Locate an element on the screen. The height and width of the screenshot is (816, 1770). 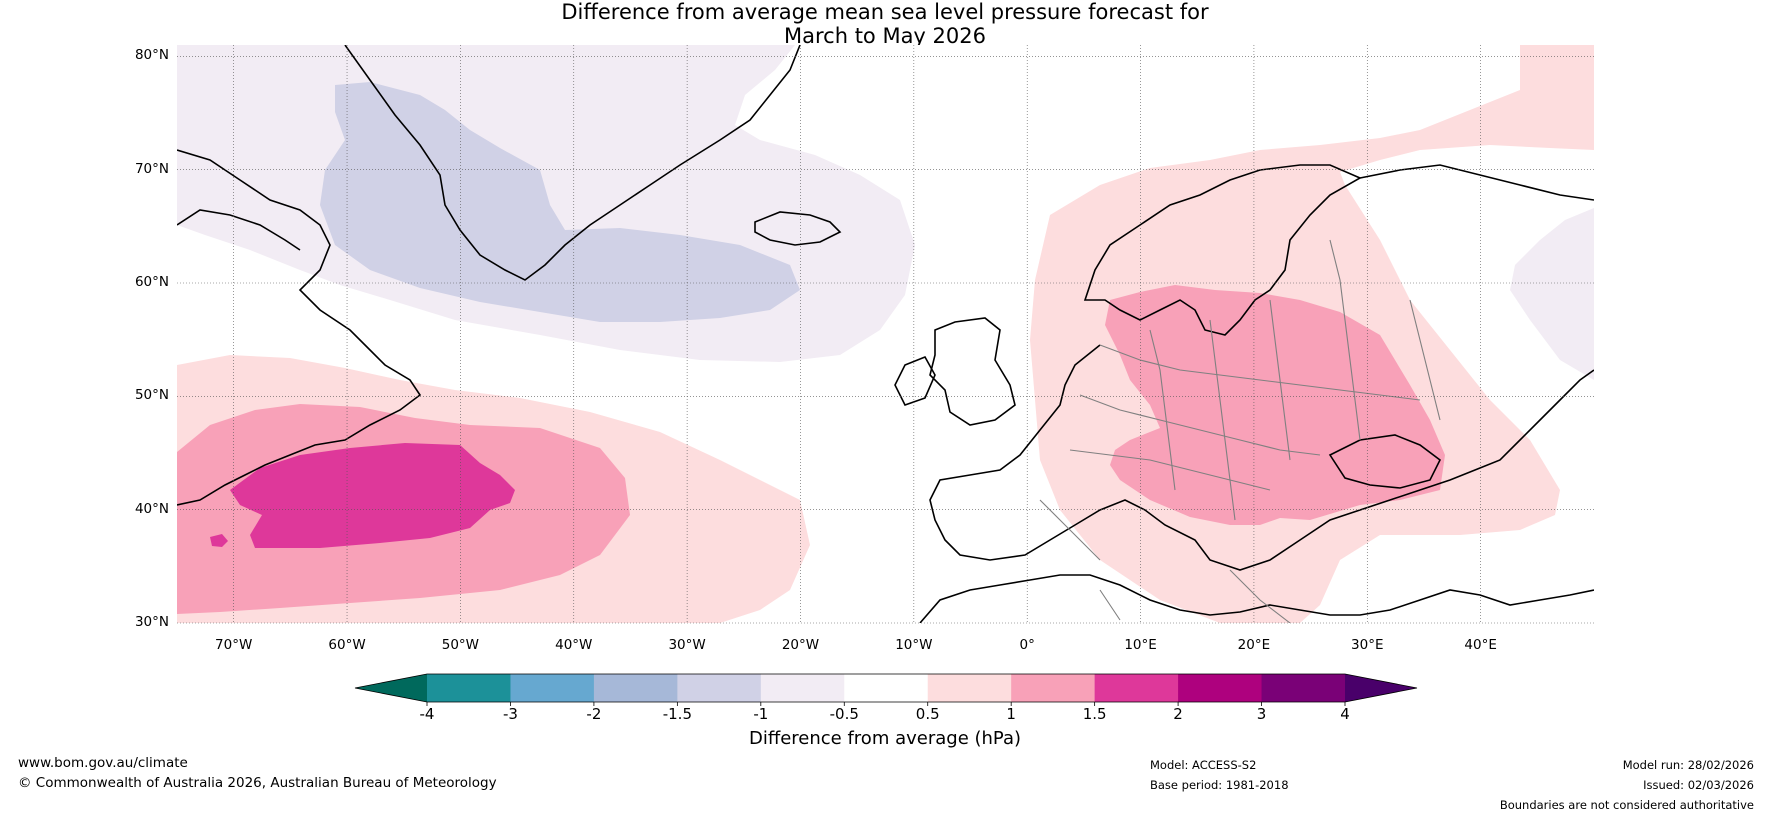
colorbar-tick-label: -1.5 is located at coordinates (677, 714).